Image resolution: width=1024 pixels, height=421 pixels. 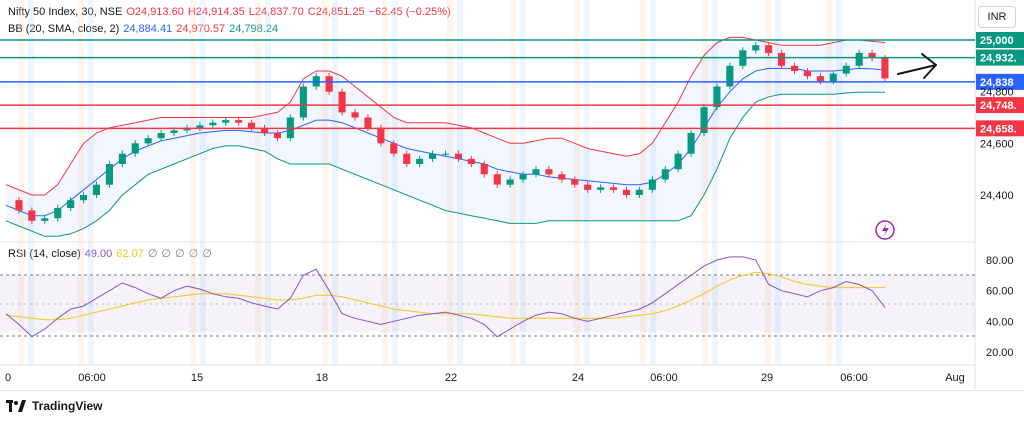 I want to click on level-label: 24,748., so click(x=998, y=106).